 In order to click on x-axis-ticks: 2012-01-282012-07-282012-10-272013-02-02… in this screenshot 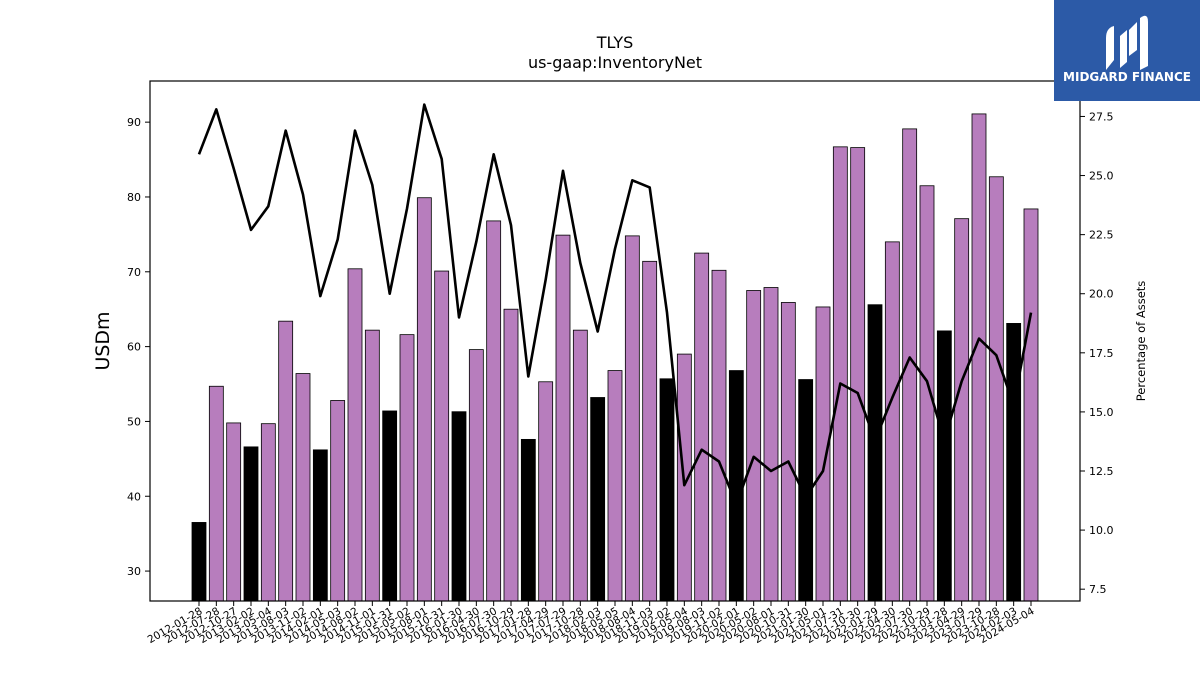, I will do `click(591, 623)`.